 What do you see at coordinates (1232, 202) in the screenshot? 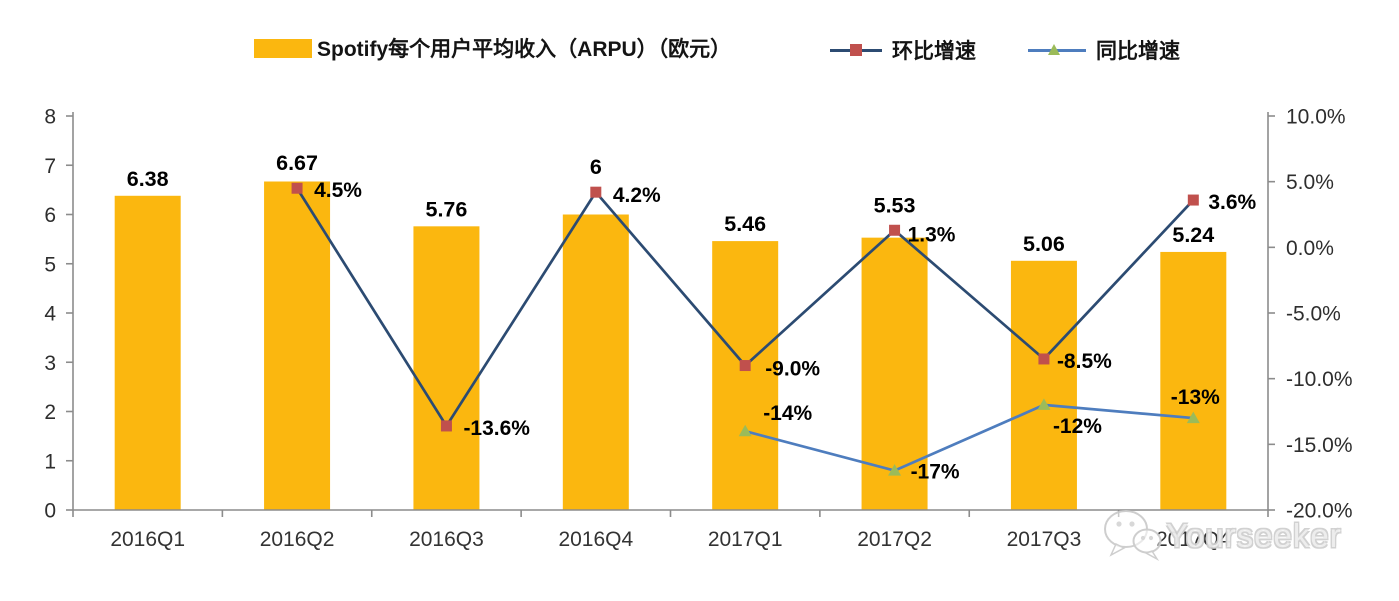
I see `series-data-label: 3.6%` at bounding box center [1232, 202].